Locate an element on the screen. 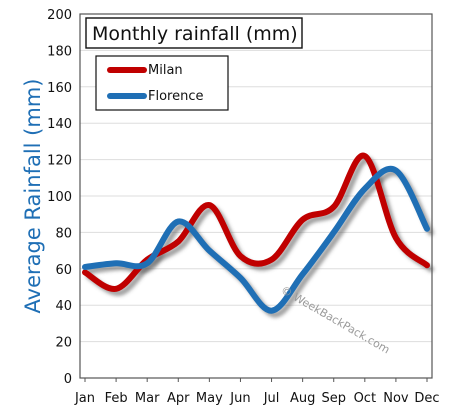 This screenshot has height=418, width=452. x-tick-label: Jan is located at coordinates (84, 398).